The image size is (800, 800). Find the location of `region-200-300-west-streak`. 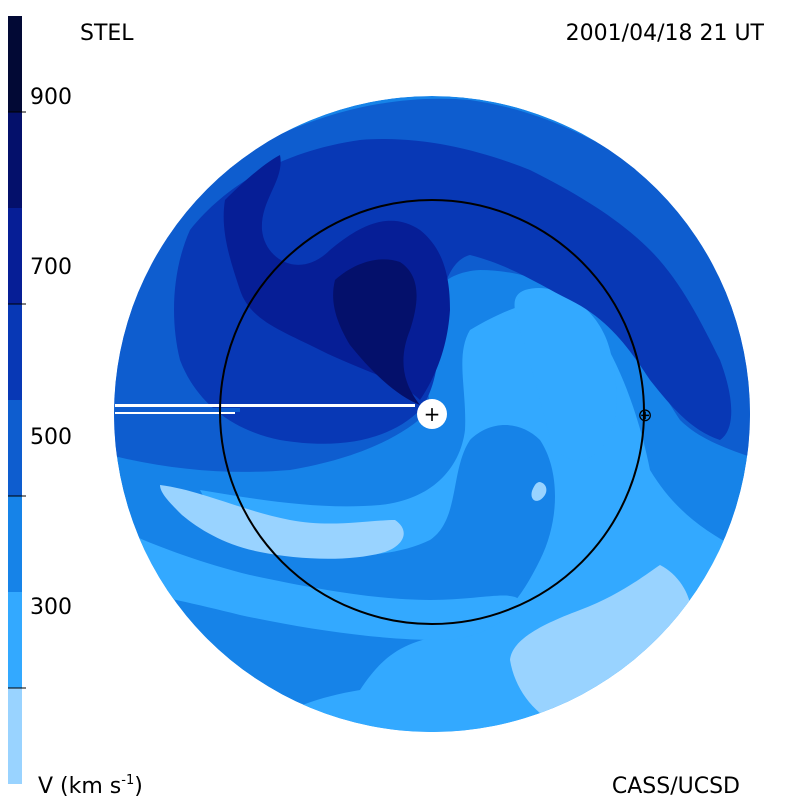

region-200-300-west-streak is located at coordinates (282, 522).